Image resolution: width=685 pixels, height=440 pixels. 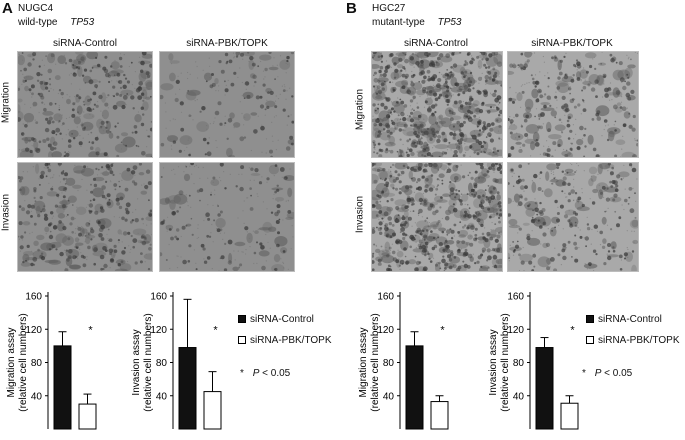 I want to click on genotype-label: mutant-type TP53, so click(x=417, y=22).